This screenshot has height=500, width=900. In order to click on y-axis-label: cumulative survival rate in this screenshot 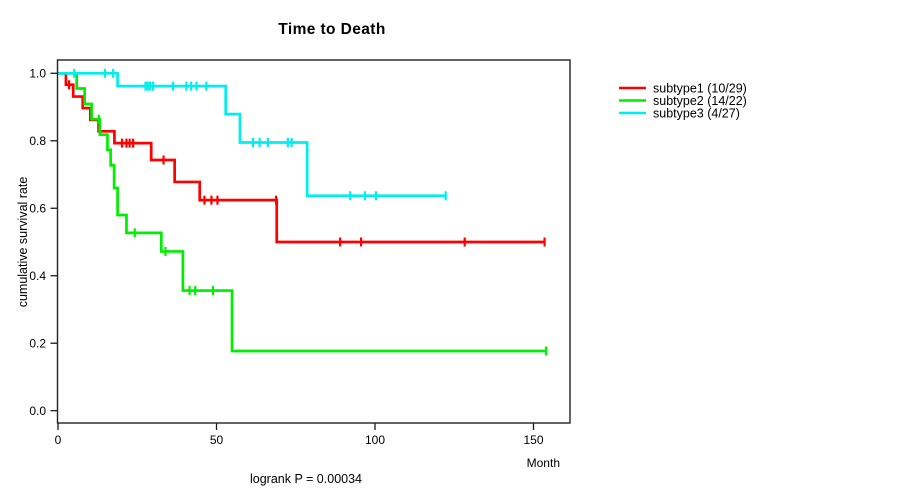, I will do `click(23, 242)`.